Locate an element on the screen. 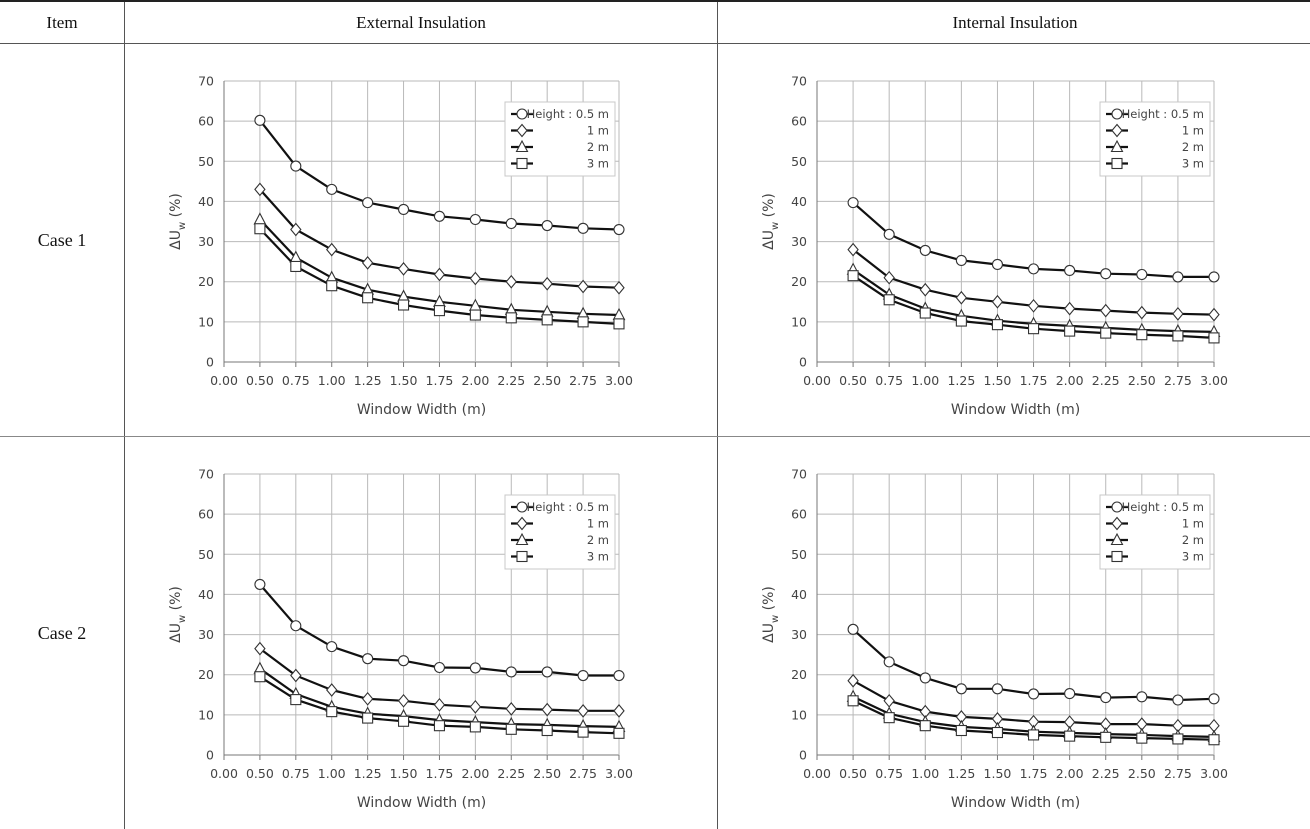 The width and height of the screenshot is (1310, 829). x-axis-title: Window Width (m) is located at coordinates (1015, 410).